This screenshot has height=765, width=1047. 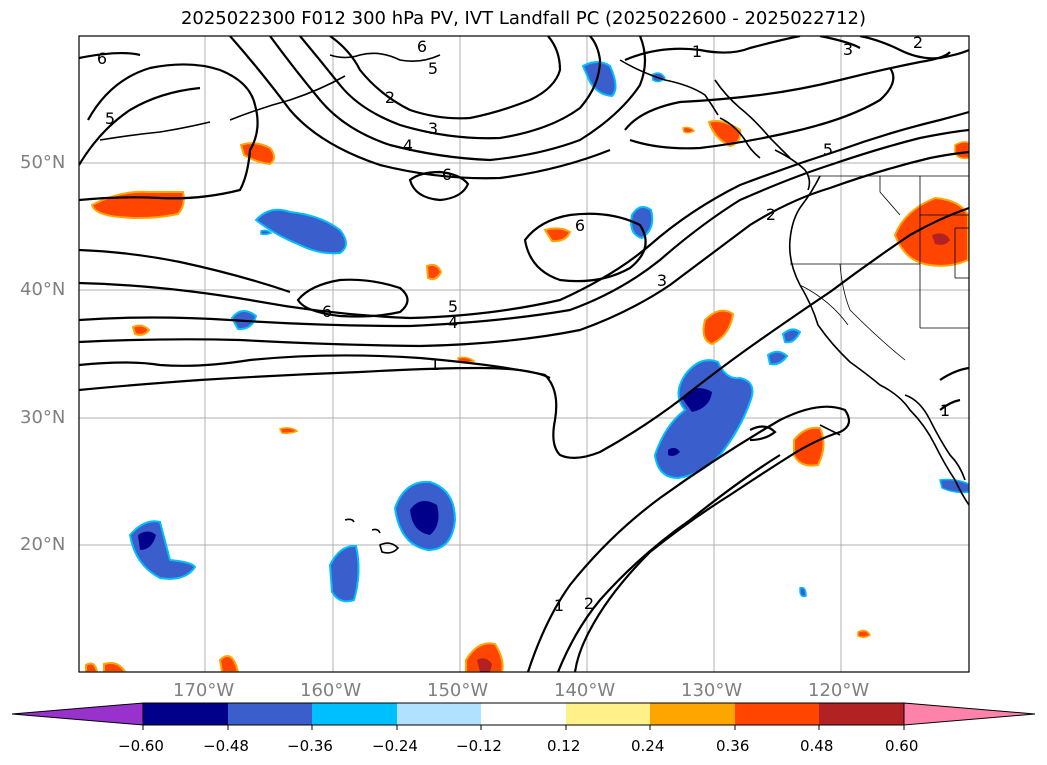 I want to click on longitude-label: 130°W, so click(x=712, y=690).